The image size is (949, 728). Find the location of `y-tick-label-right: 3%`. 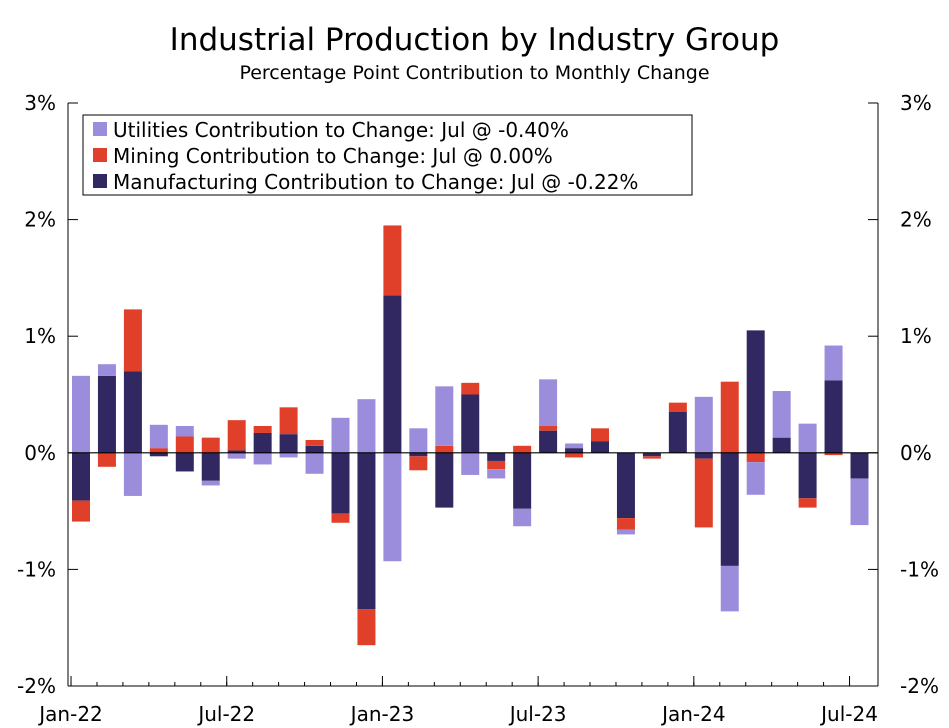

y-tick-label-right: 3% is located at coordinates (916, 103).